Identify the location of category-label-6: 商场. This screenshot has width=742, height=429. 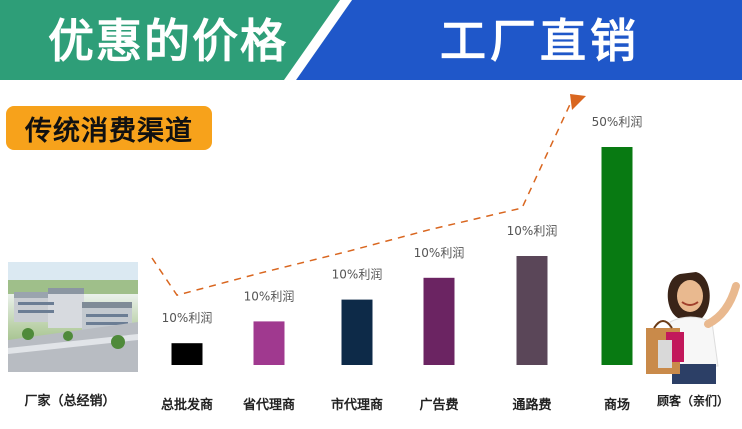
(617, 405).